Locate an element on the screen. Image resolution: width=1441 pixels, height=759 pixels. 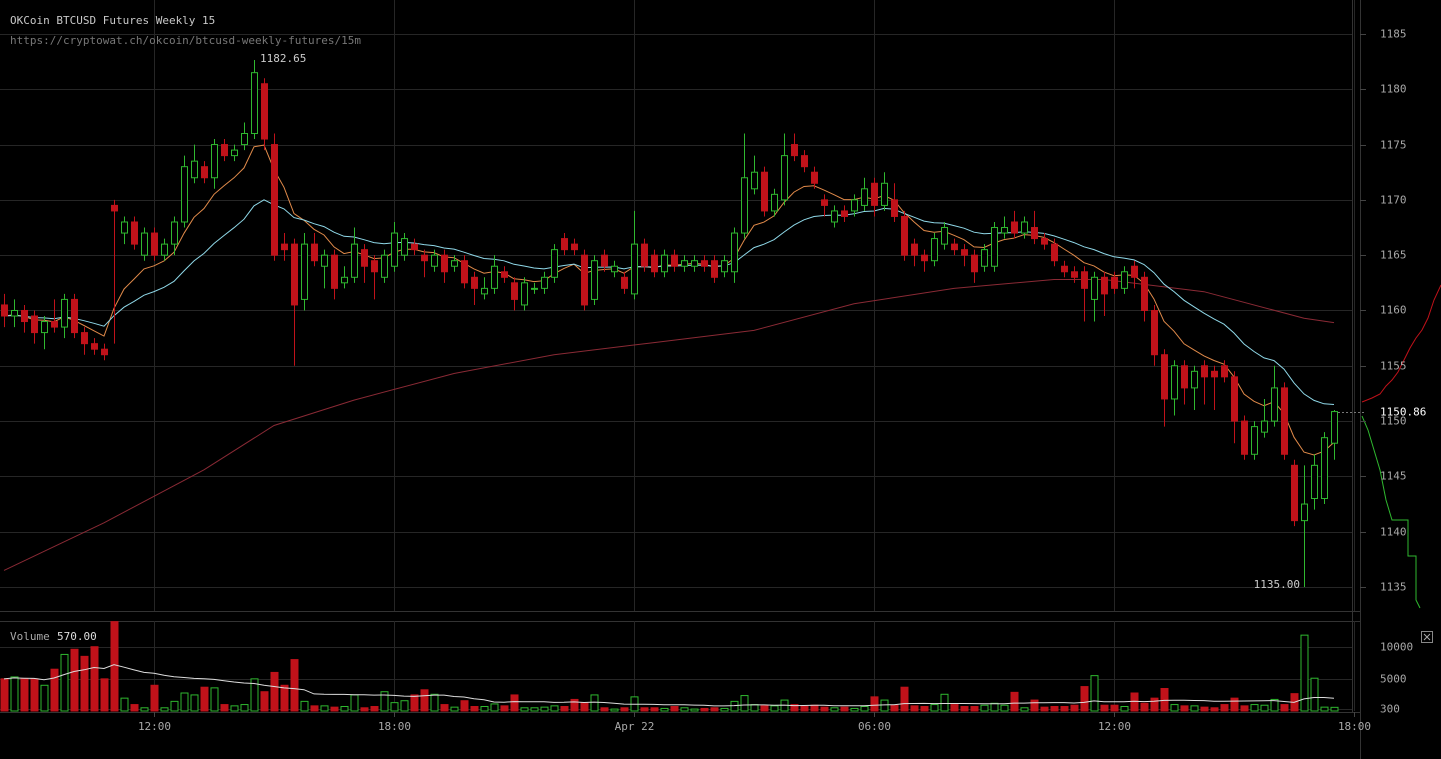
y-tick-label: 1180 is located at coordinates (1393, 89).